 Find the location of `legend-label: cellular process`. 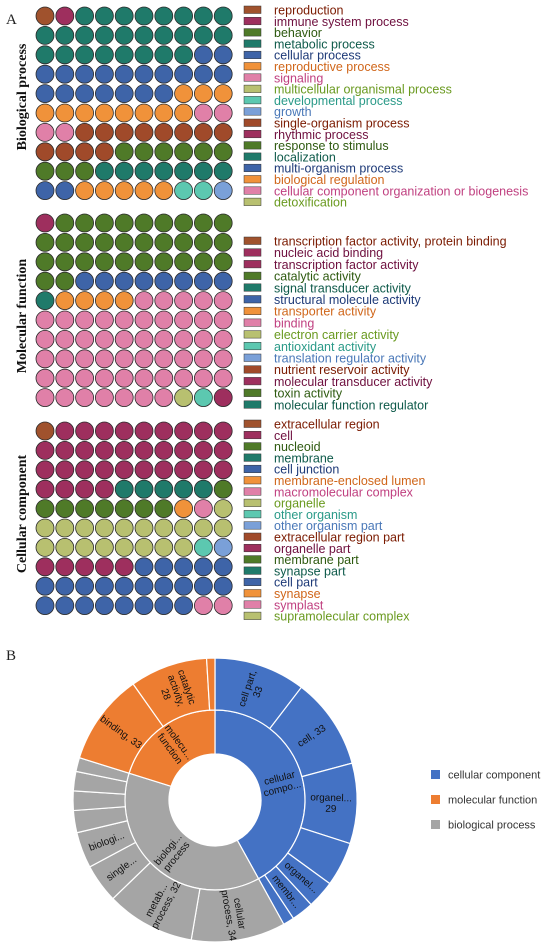

legend-label: cellular process is located at coordinates (317, 56).